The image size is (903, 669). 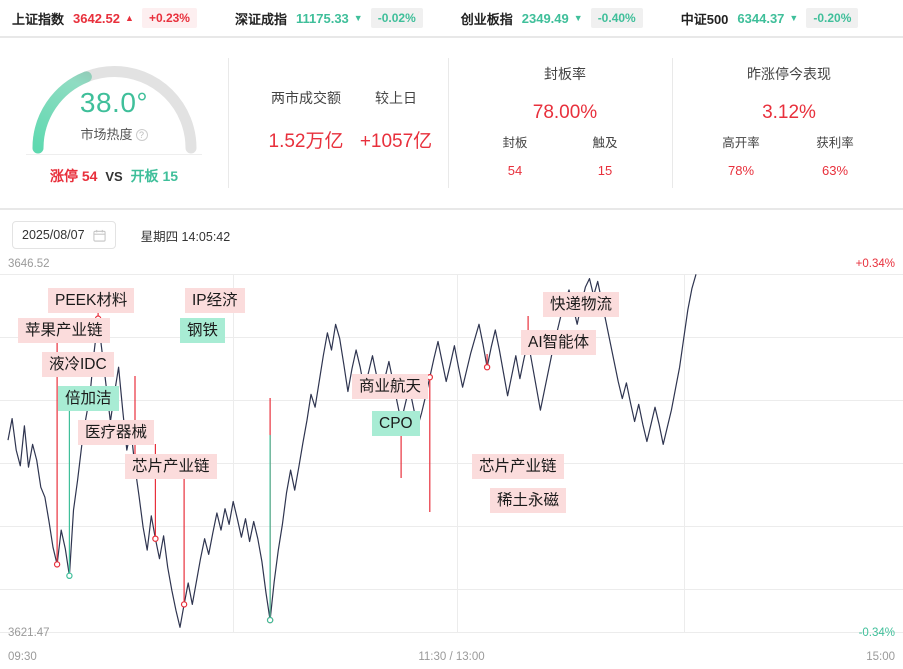 I want to click on index-value: 6344.37, so click(x=761, y=18).